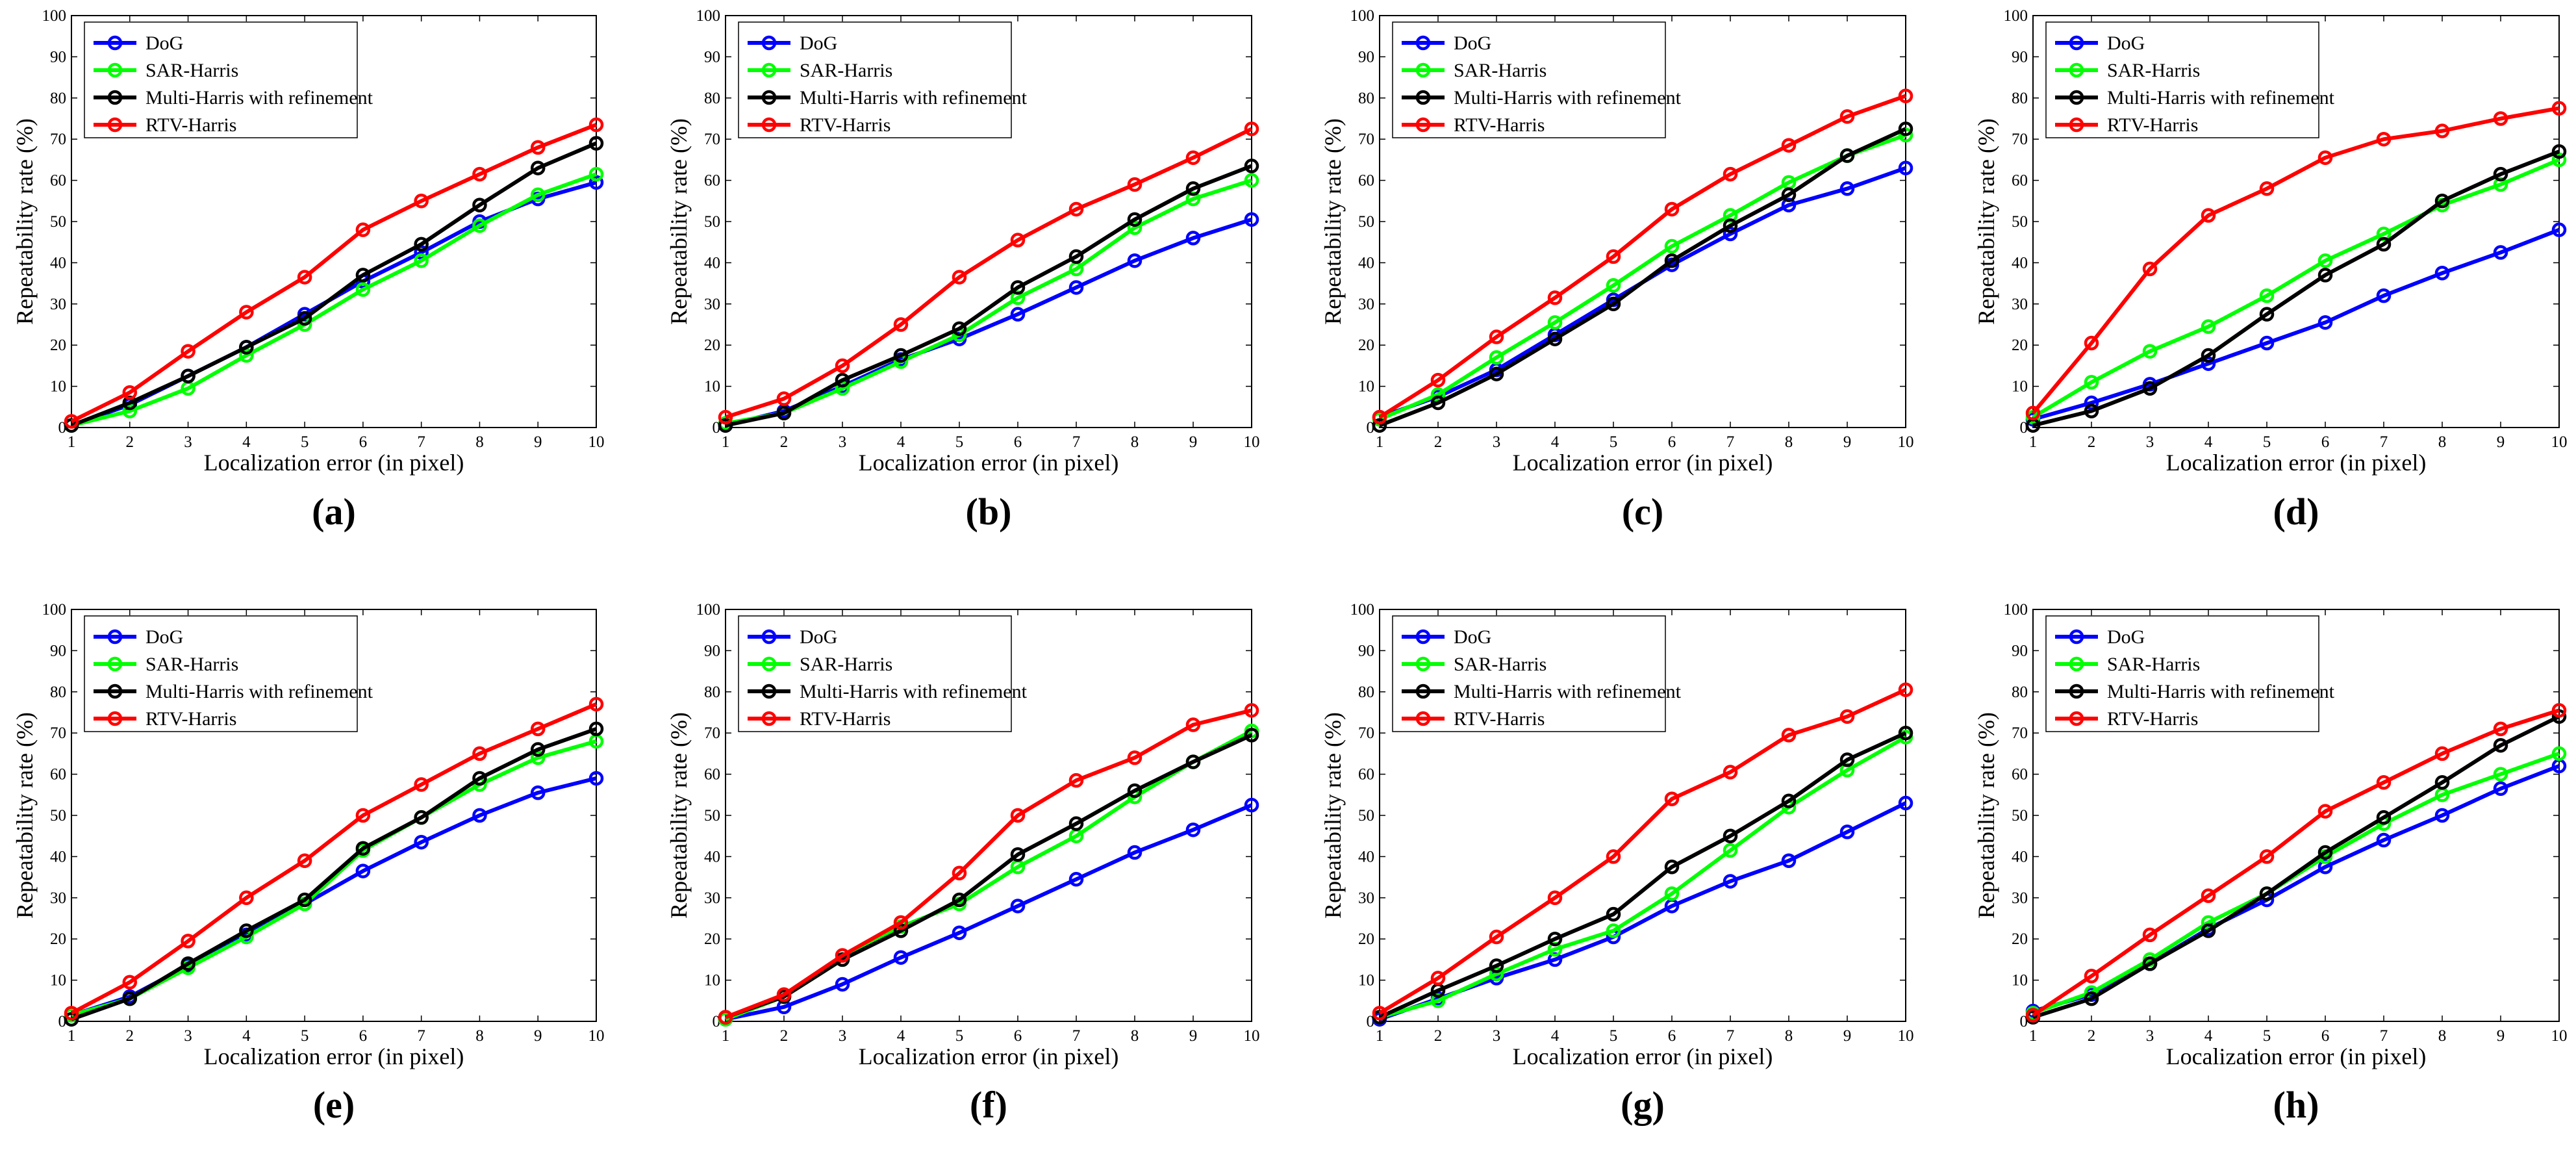 This screenshot has height=1150, width=2576. Describe the element at coordinates (1499, 719) in the screenshot. I see `legend-entry: RTV-Harris` at that location.